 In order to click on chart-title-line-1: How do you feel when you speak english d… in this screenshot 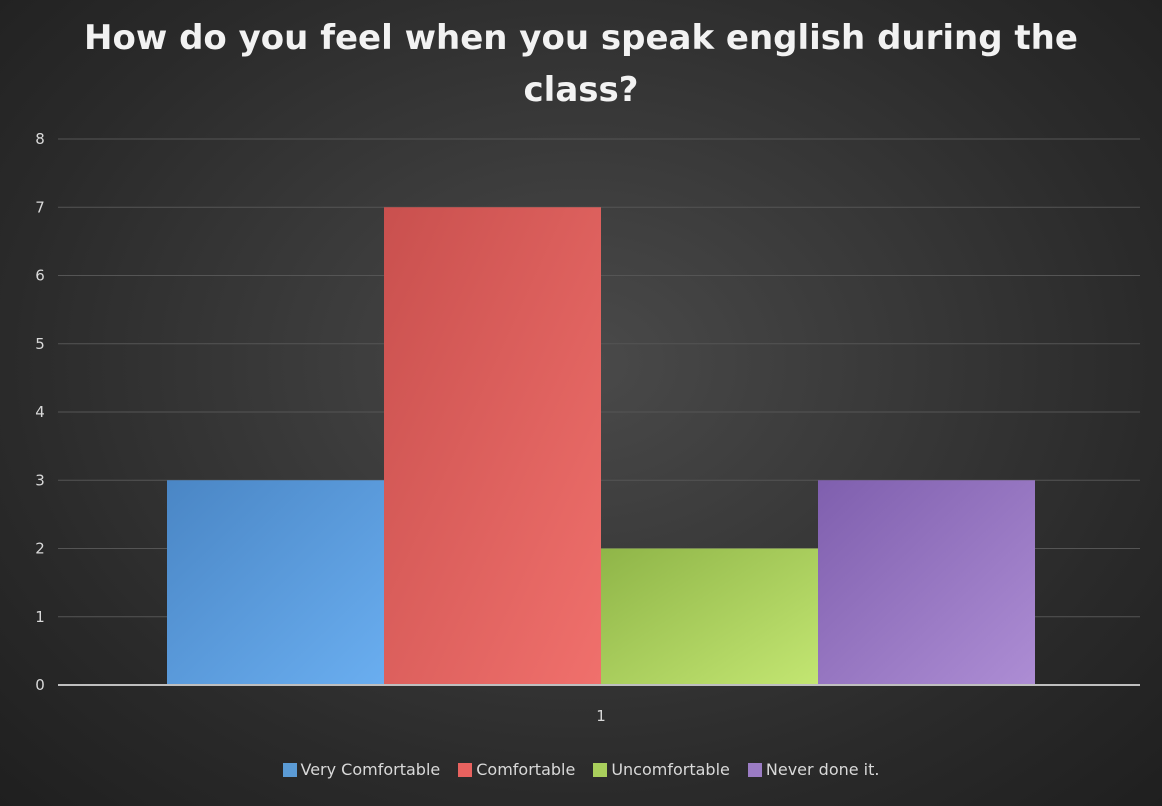, I will do `click(581, 38)`.